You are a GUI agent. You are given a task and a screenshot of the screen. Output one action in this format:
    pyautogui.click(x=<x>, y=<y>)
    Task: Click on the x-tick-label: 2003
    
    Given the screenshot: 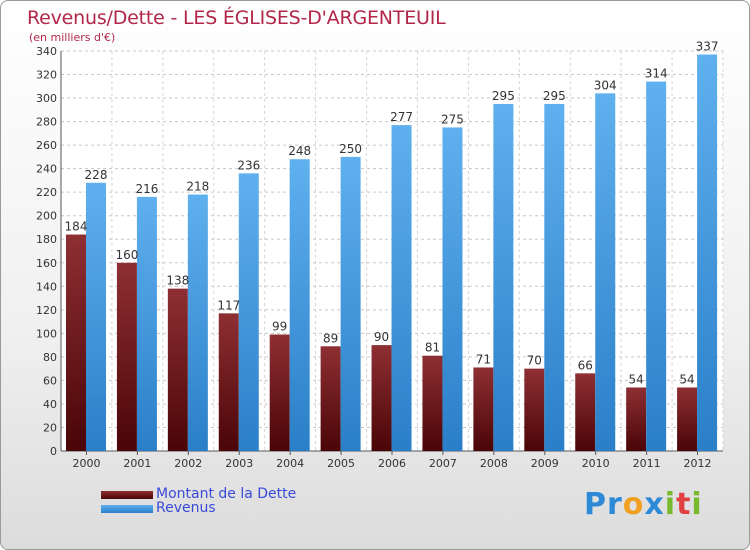 What is the action you would take?
    pyautogui.click(x=239, y=463)
    